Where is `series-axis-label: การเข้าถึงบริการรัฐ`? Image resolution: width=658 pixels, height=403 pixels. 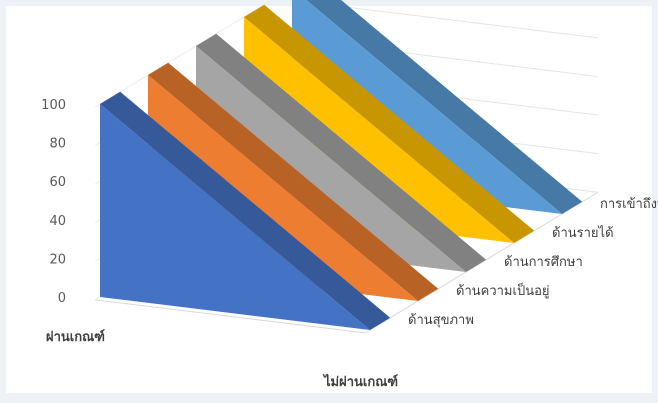 series-axis-label: การเข้าถึงบริการรัฐ is located at coordinates (629, 204).